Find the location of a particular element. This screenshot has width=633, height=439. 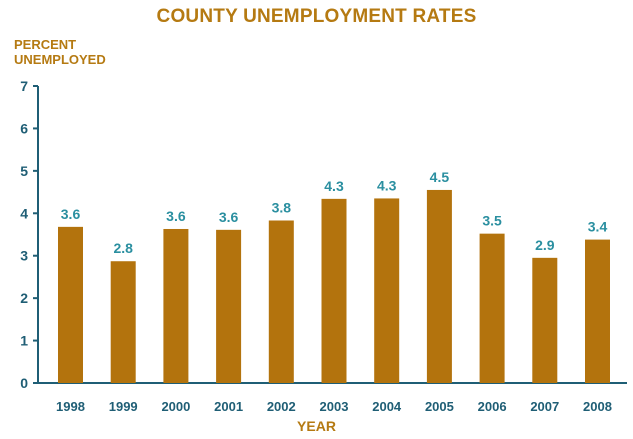

x-tick-label: 1998 is located at coordinates (70, 406).